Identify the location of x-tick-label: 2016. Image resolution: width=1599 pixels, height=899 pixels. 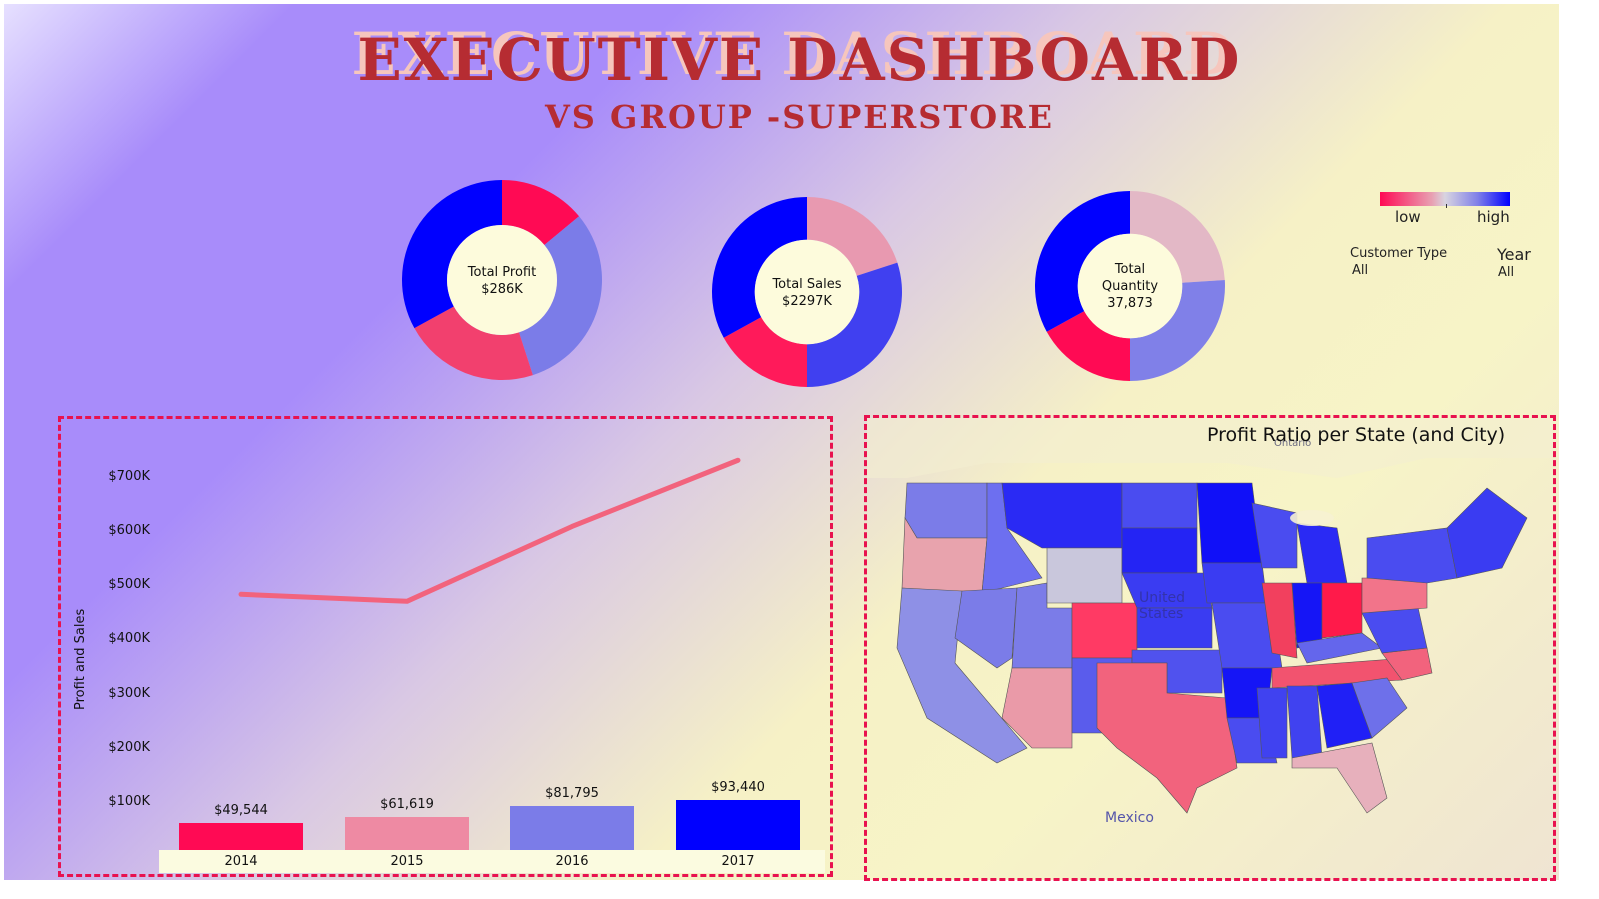
(572, 861).